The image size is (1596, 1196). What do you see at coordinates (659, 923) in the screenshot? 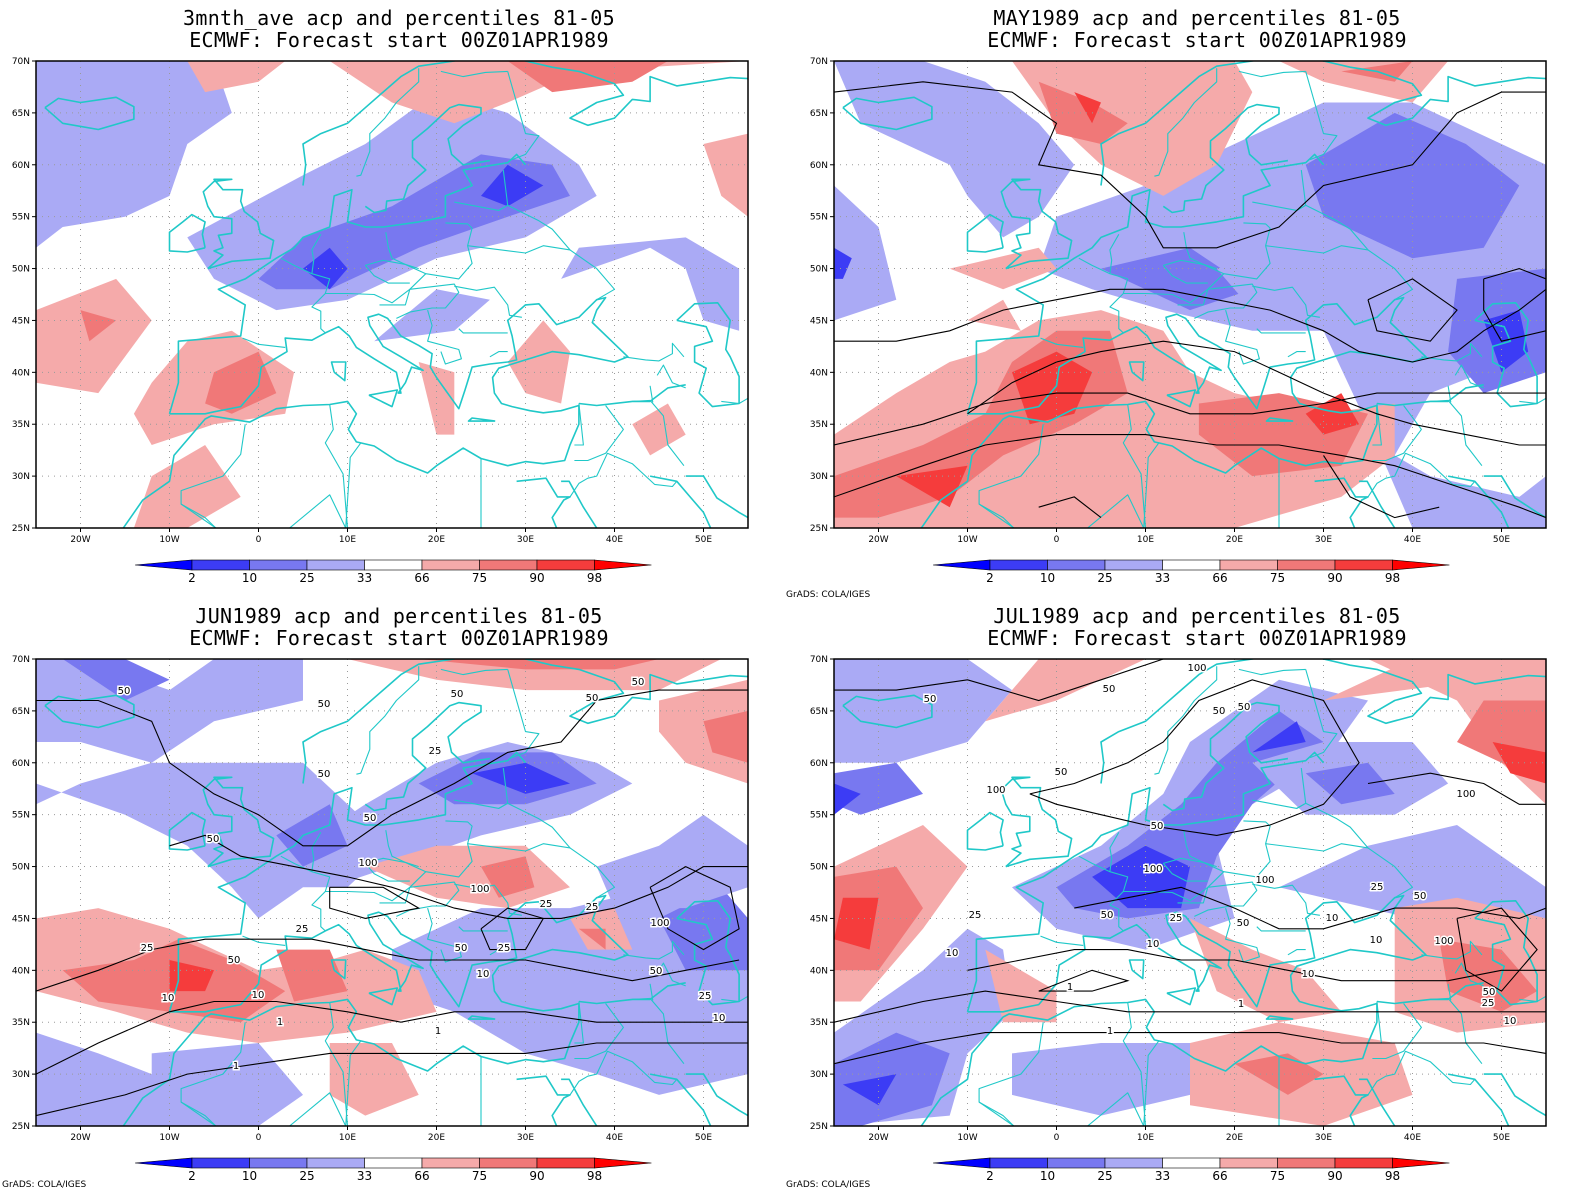
I see `contour-label: 100` at bounding box center [659, 923].